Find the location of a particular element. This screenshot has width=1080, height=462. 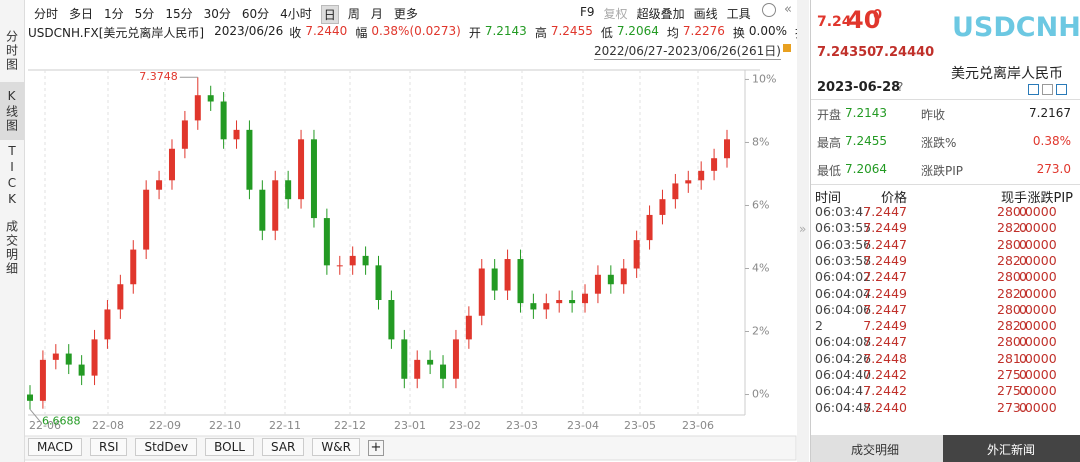

tick-cell: 7.2442 is located at coordinates (885, 374).